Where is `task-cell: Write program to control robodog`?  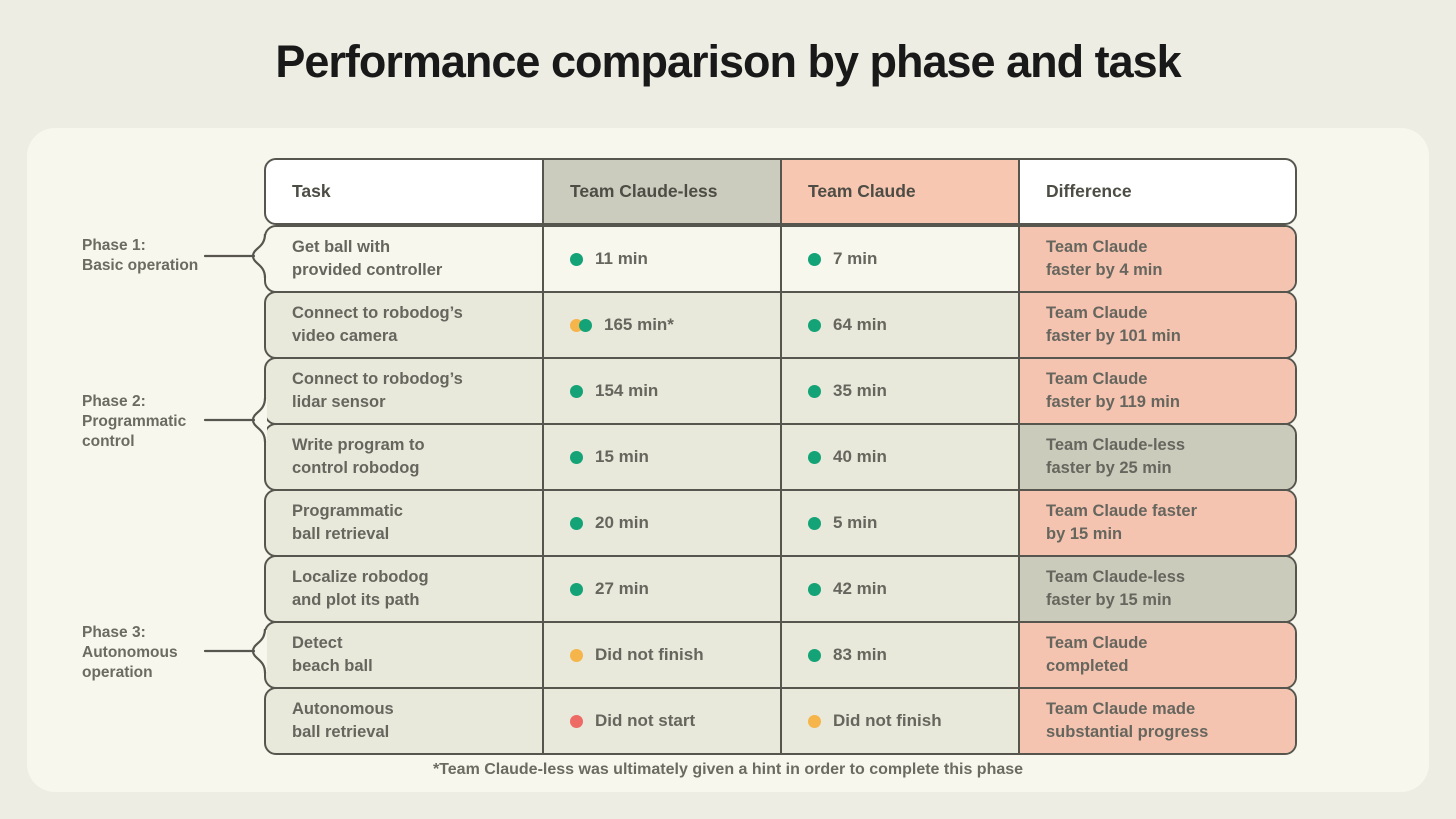 task-cell: Write program to control robodog is located at coordinates (404, 457).